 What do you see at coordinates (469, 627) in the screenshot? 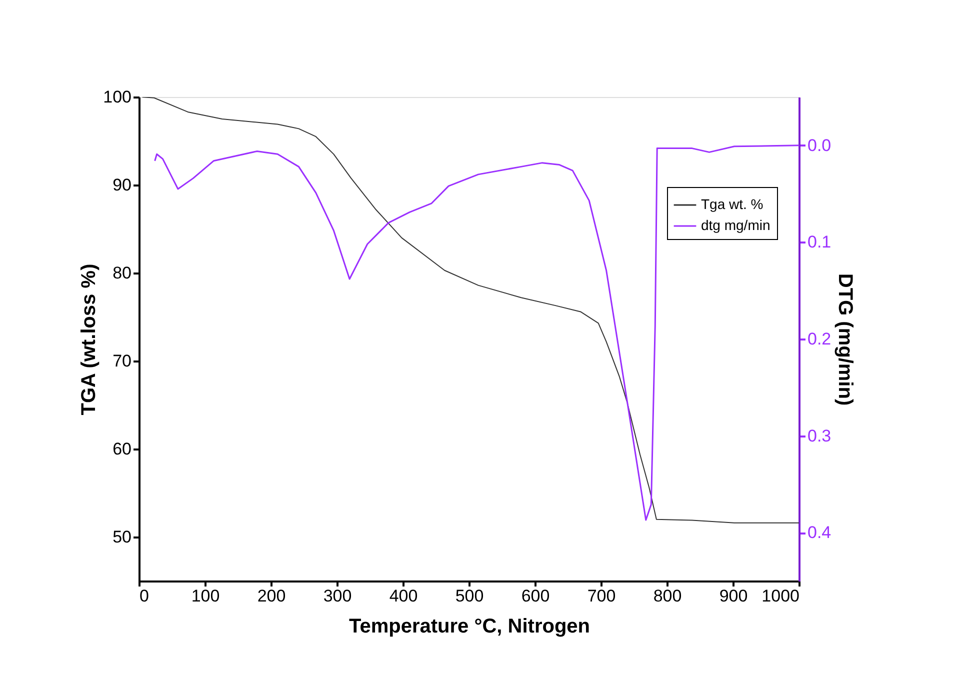
I see `x-axis-title: Temperature °C, Nitrogen` at bounding box center [469, 627].